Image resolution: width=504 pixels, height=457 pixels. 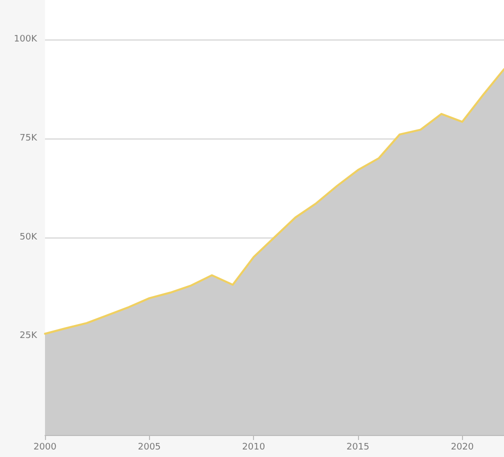 What do you see at coordinates (462, 447) in the screenshot?
I see `x-tick-label: 2020` at bounding box center [462, 447].